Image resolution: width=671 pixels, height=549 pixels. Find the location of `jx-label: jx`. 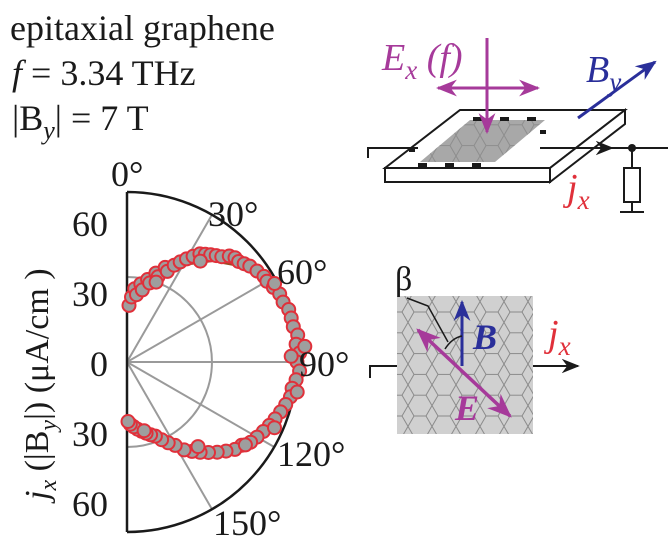

jx-label: jx is located at coordinates (576, 191).